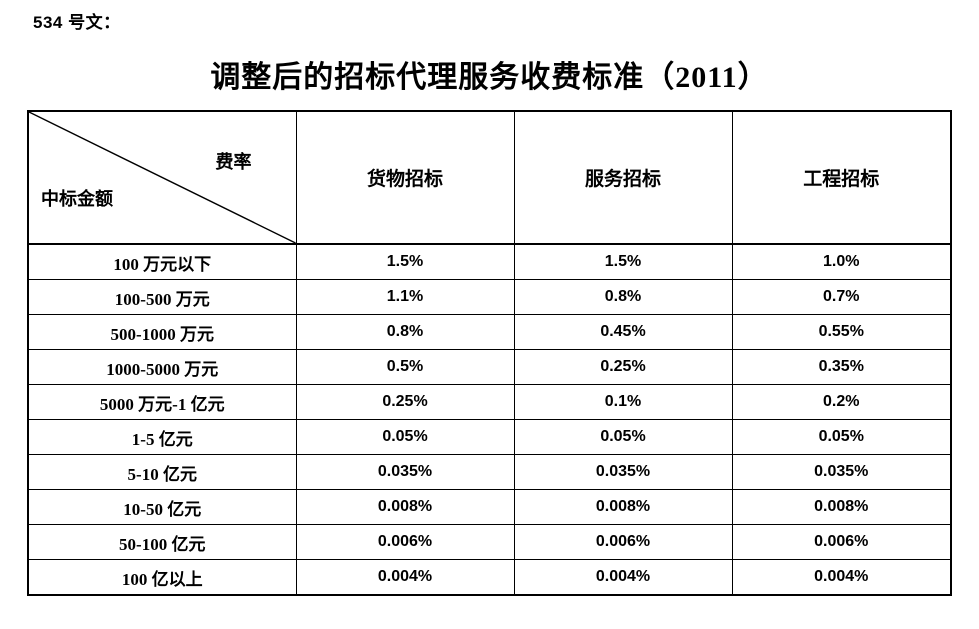  What do you see at coordinates (162, 402) in the screenshot?
I see `row-label-amount-tier: 5000 万元-1 亿元` at bounding box center [162, 402].